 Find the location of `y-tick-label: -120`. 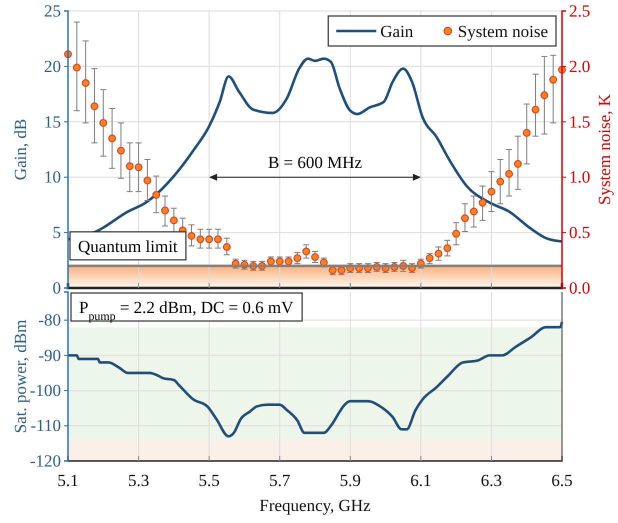

y-tick-label: -120 is located at coordinates (45, 460).